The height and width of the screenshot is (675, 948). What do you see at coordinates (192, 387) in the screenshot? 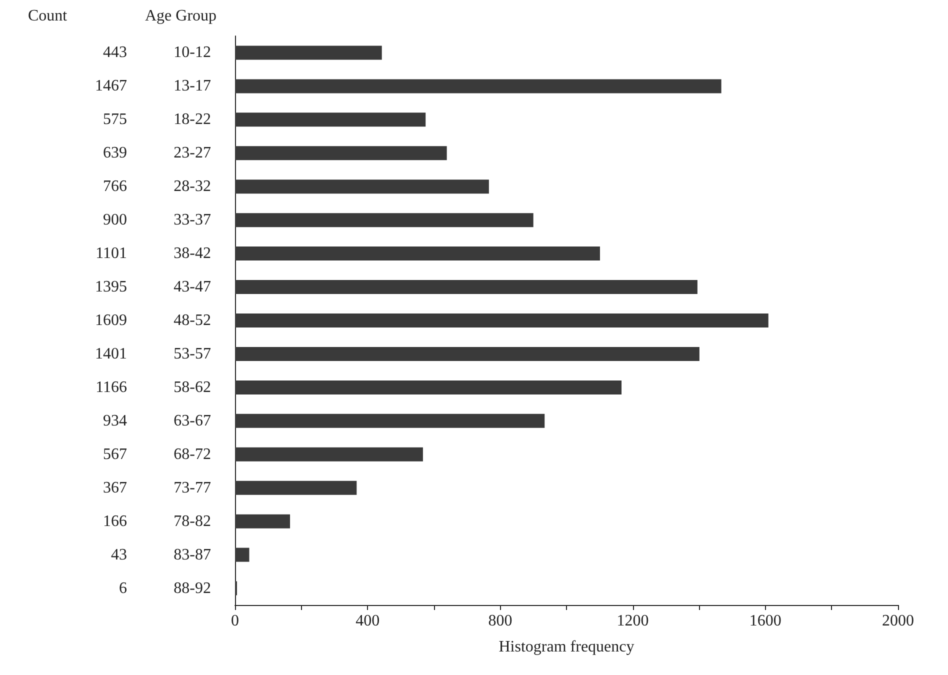
I see `y-tick-label: 58-62` at bounding box center [192, 387].